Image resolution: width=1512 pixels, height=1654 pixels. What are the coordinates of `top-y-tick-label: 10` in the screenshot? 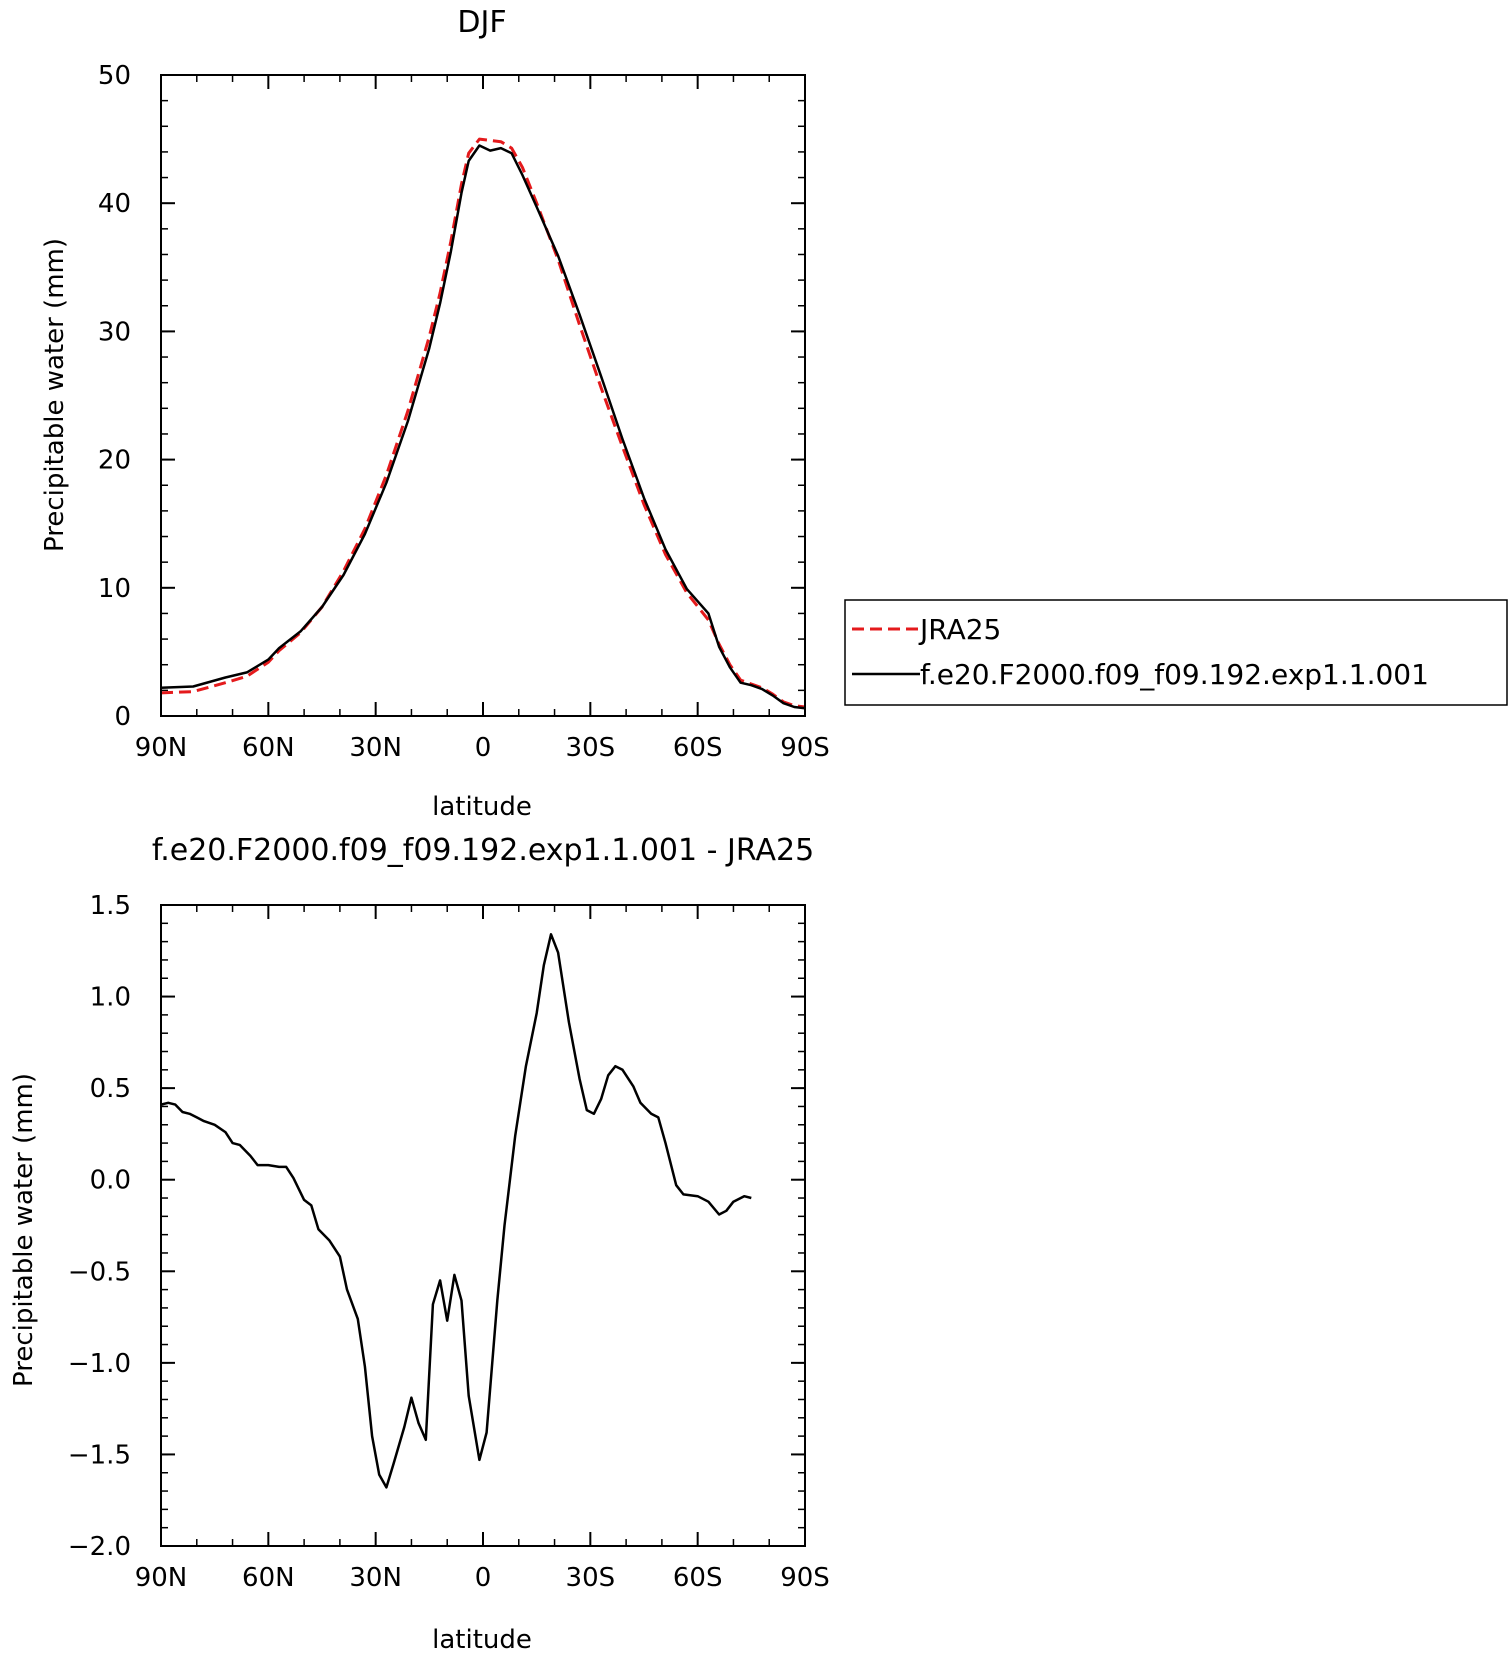 It's located at (114, 589).